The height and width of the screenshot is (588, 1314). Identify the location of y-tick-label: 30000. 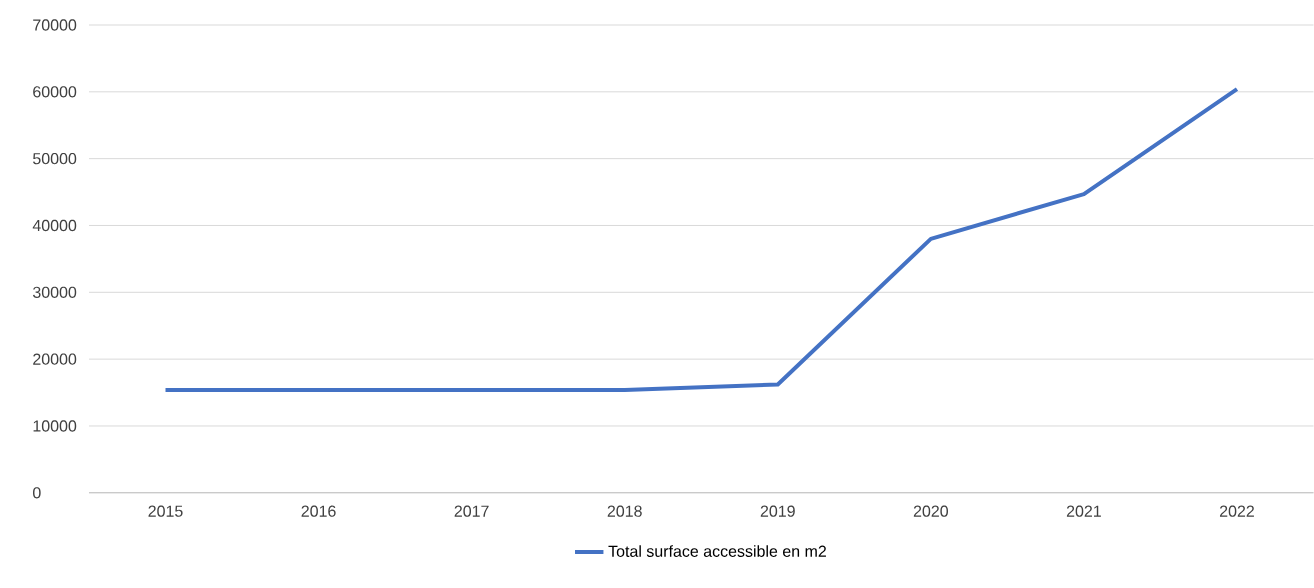
(54, 292).